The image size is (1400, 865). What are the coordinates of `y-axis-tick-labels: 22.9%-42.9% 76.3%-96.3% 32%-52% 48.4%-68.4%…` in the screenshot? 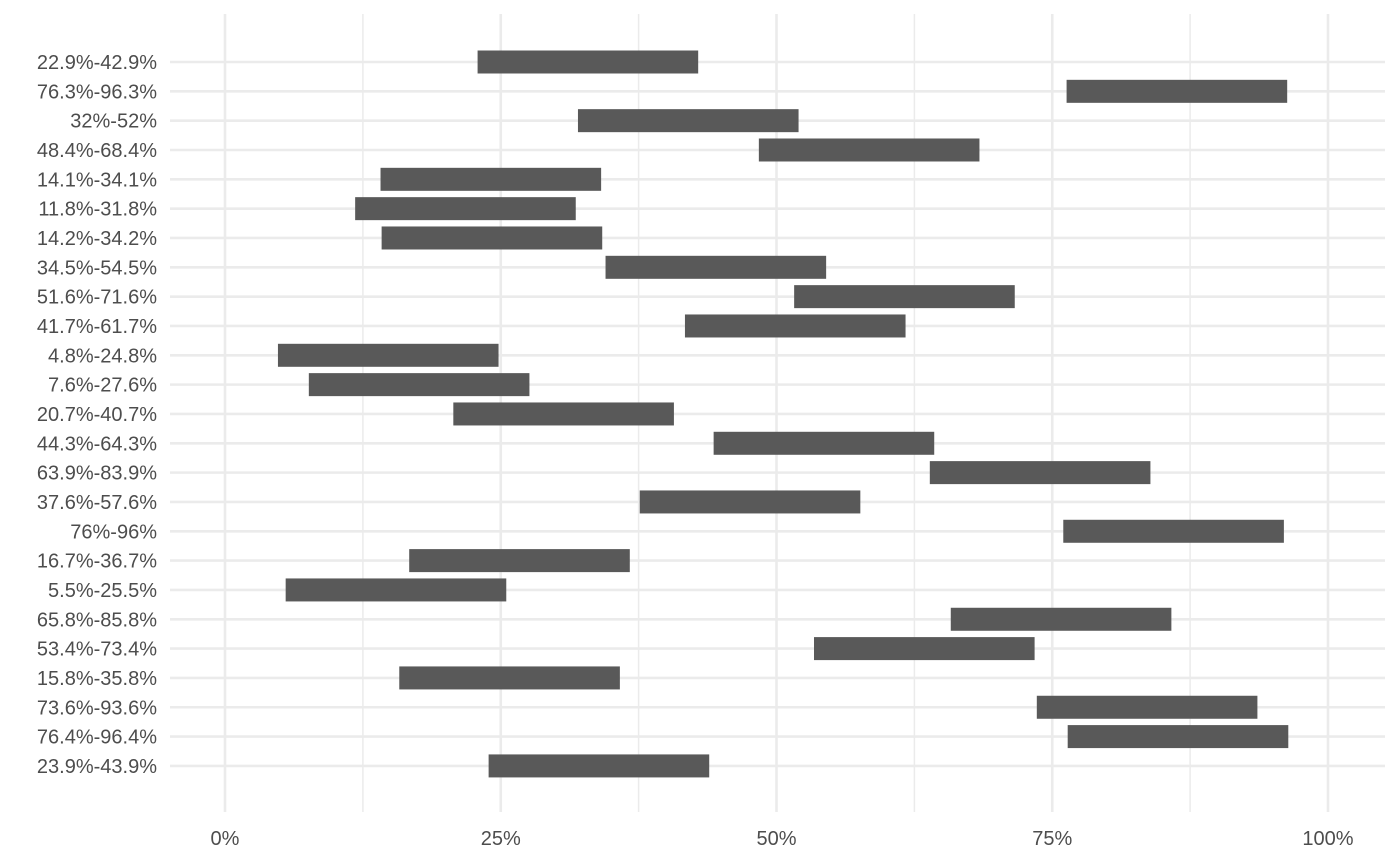 It's located at (97, 415).